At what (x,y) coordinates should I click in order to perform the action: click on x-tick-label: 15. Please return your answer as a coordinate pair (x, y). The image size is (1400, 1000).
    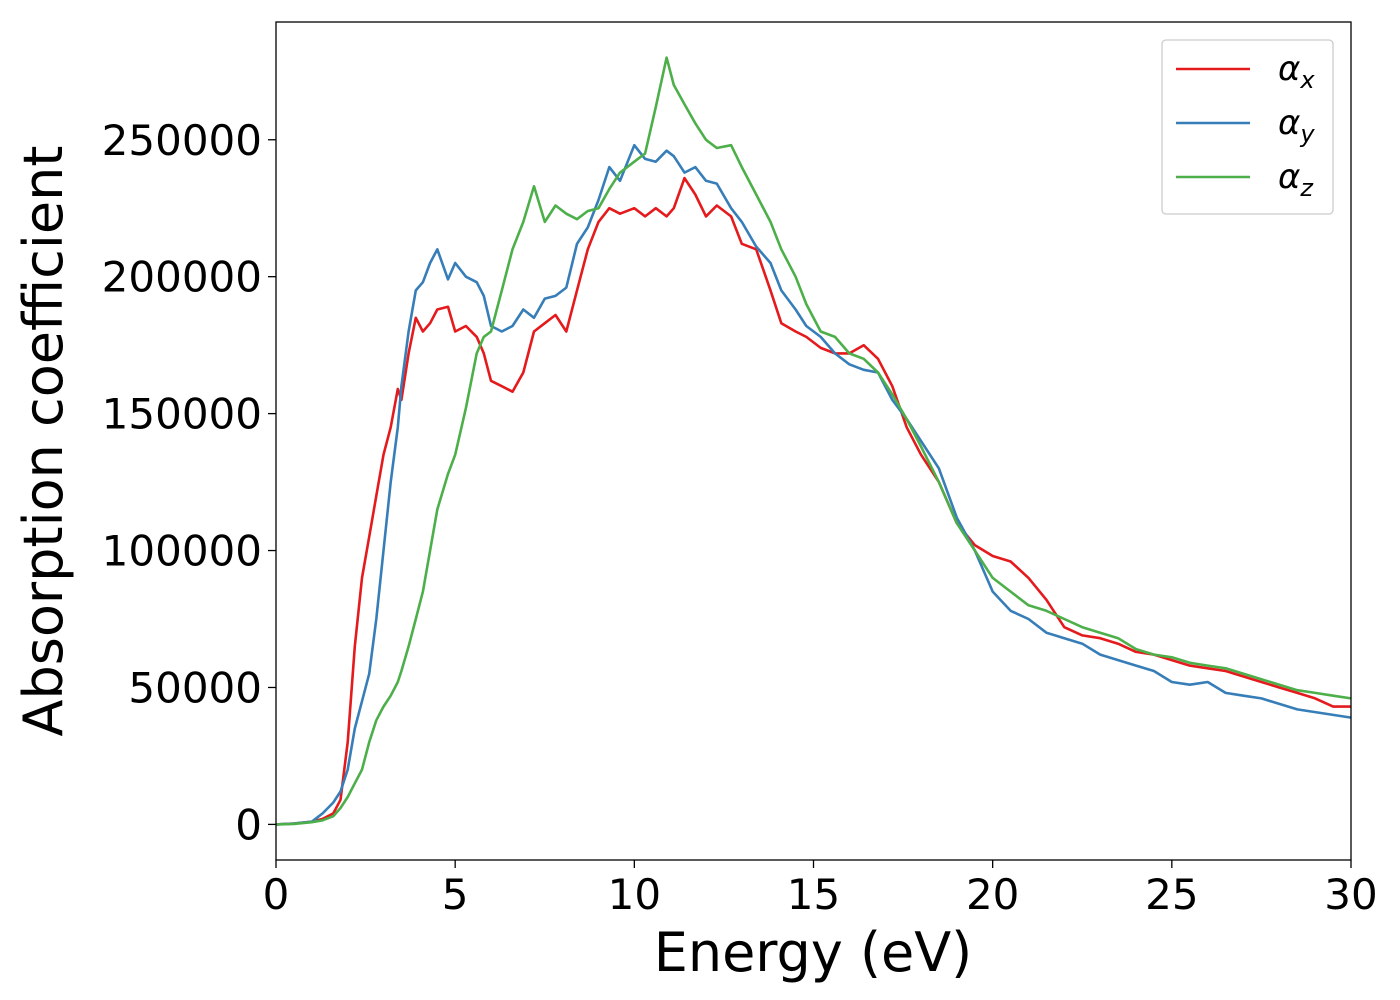
    Looking at the image, I should click on (813, 894).